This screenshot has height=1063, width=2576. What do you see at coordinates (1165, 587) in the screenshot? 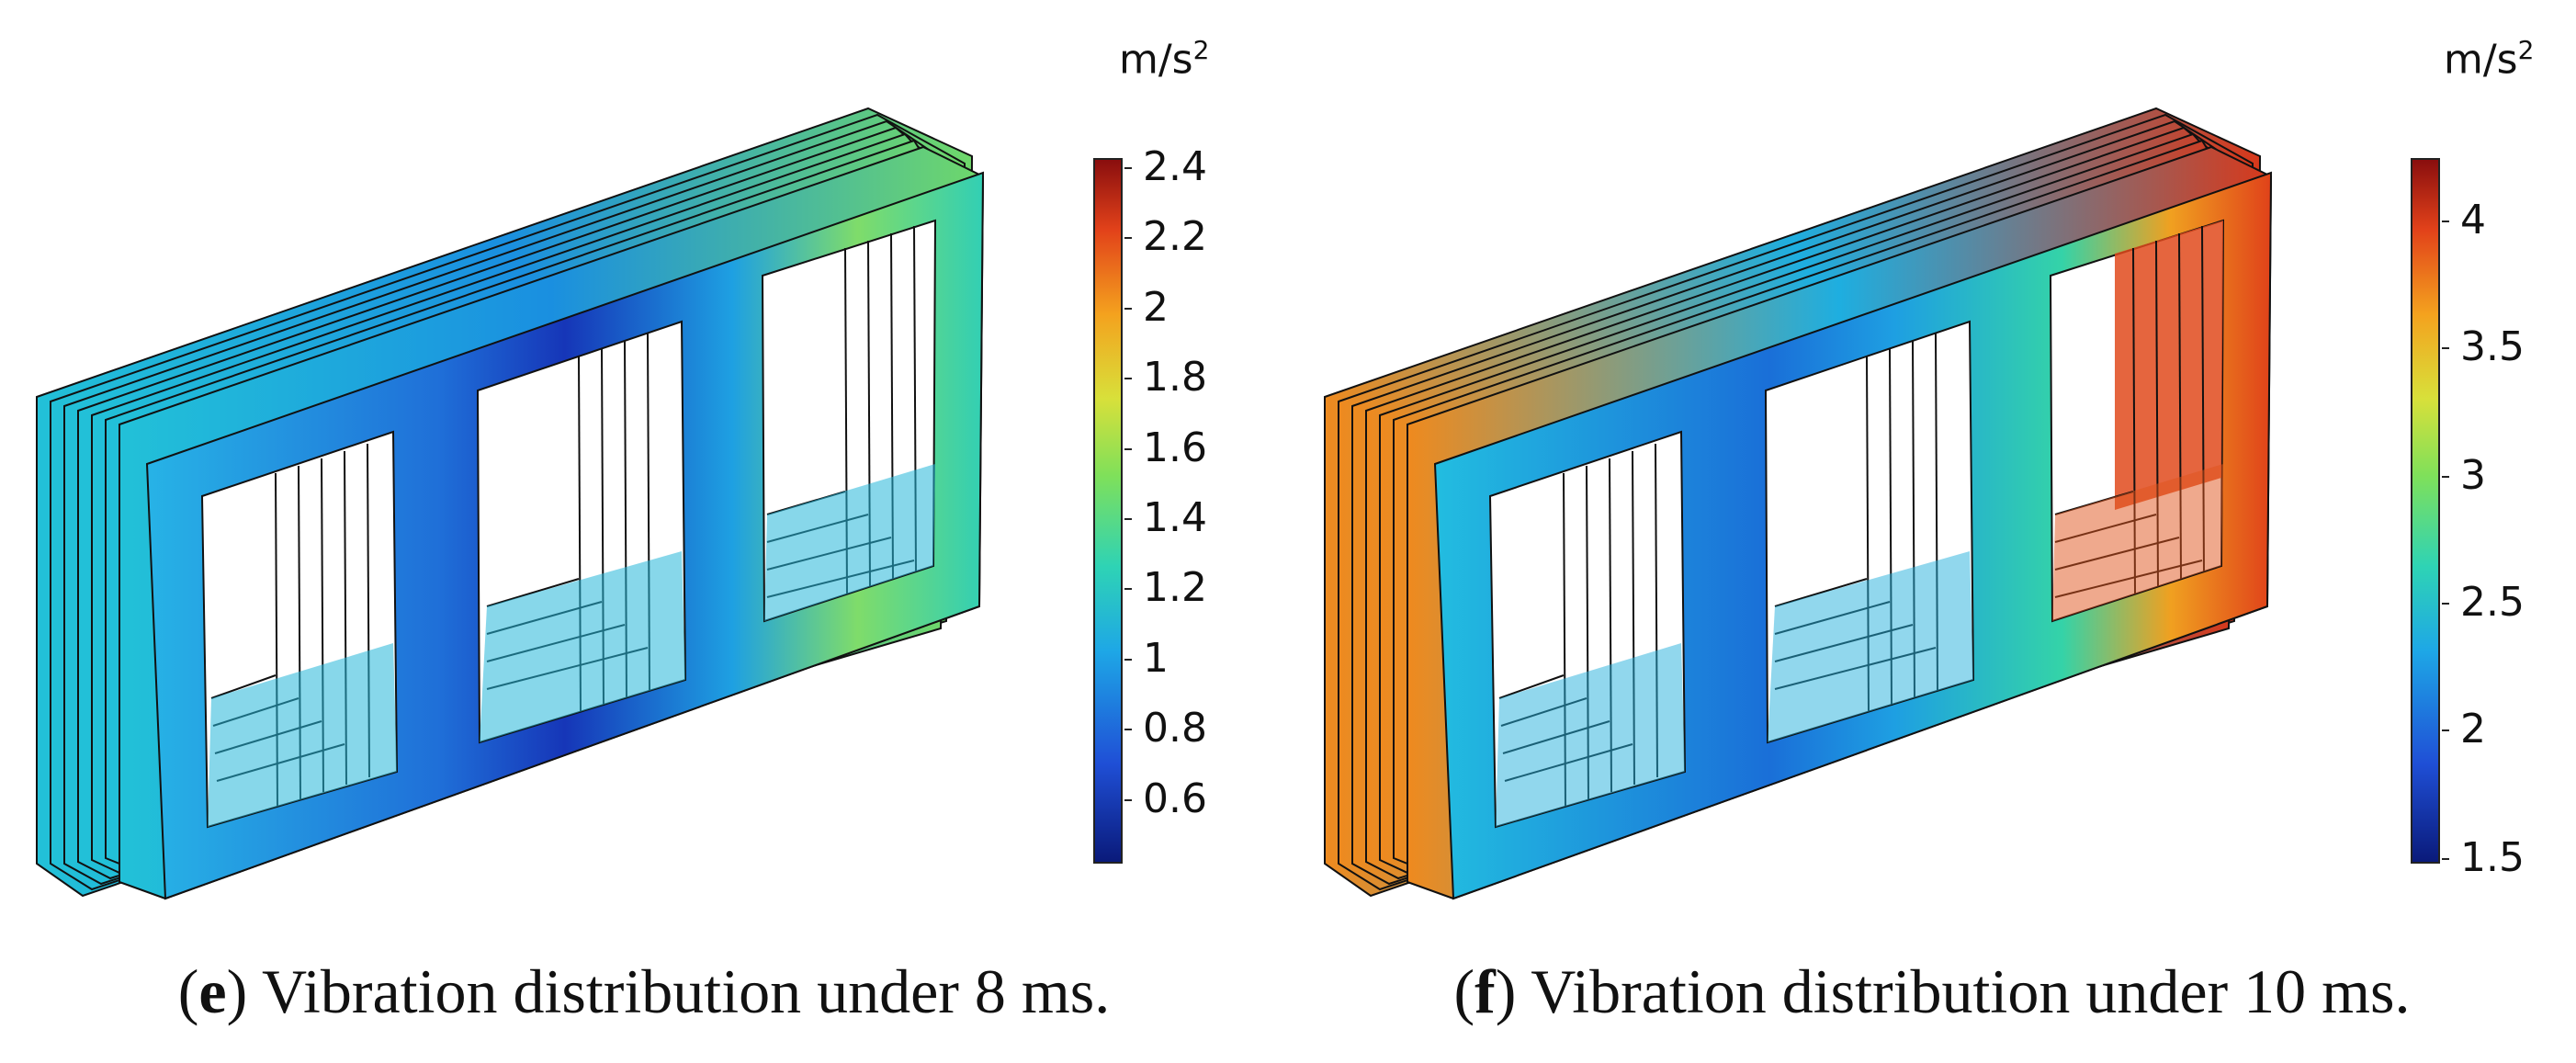
I see `colorbar-tick: 1.2` at bounding box center [1165, 587].